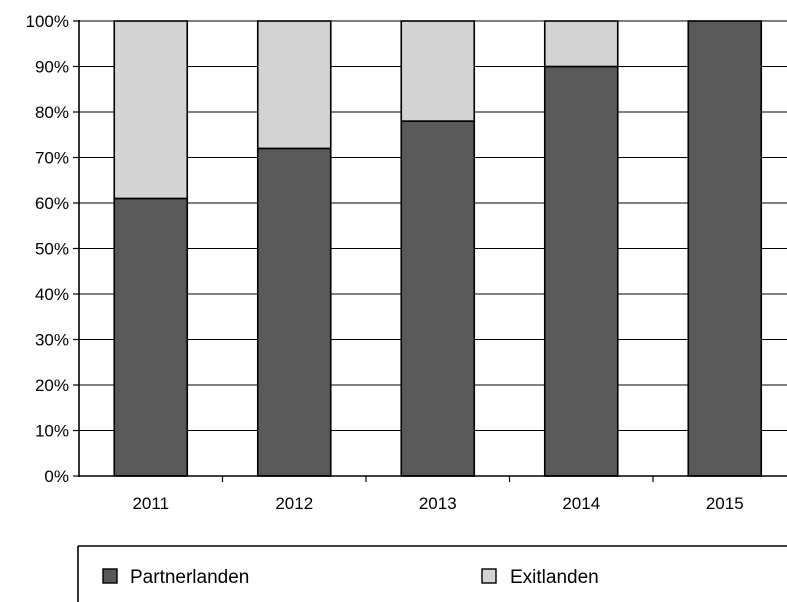 The width and height of the screenshot is (787, 602). I want to click on legend-label-exitlanden: Exitlanden, so click(554, 577).